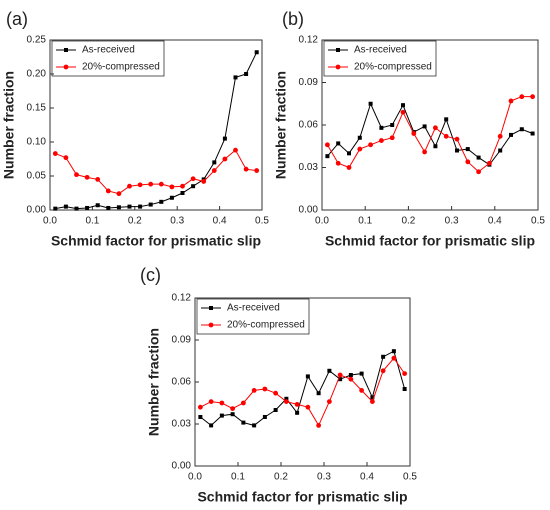 The width and height of the screenshot is (550, 510). I want to click on panel-label: (b), so click(293, 19).